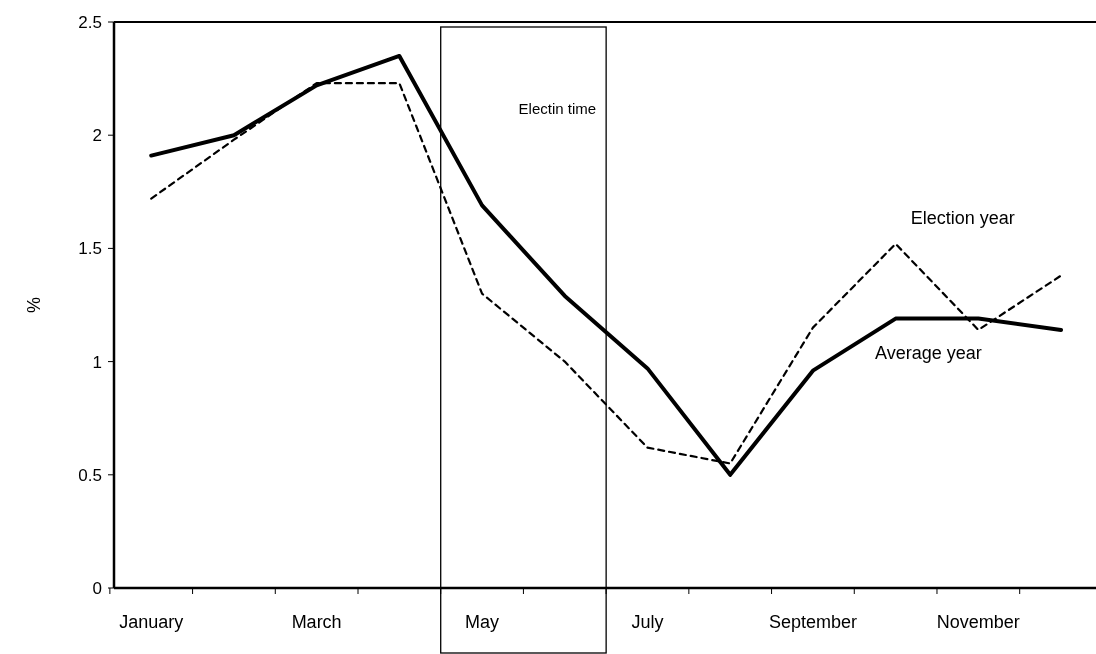  I want to click on x-tick-label: November, so click(978, 622).